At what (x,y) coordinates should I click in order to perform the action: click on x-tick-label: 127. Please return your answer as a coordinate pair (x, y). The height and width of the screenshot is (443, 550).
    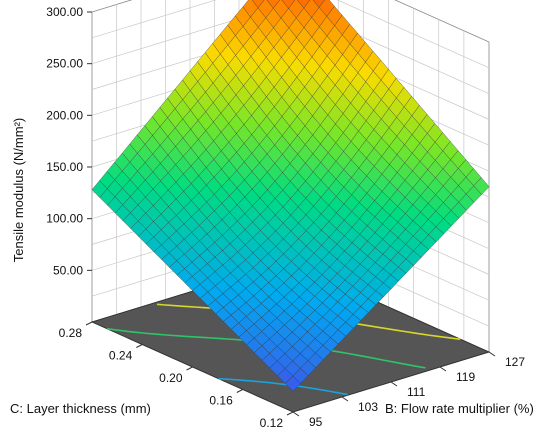
    Looking at the image, I should click on (515, 362).